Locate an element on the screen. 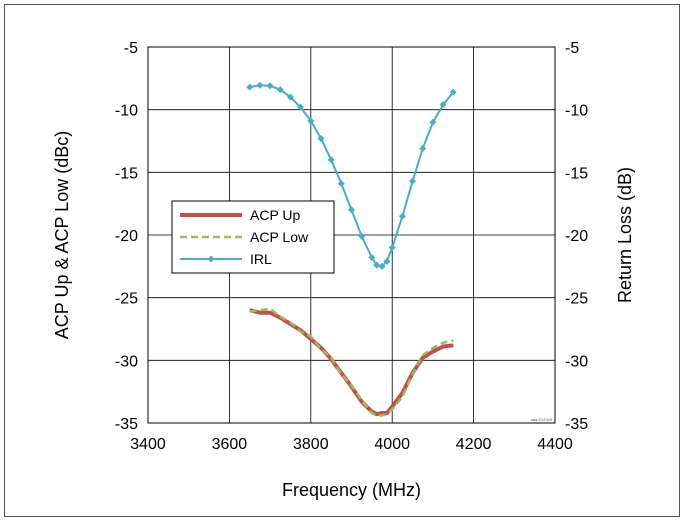 The image size is (686, 523). y-right-tick-label: -15 is located at coordinates (576, 173).